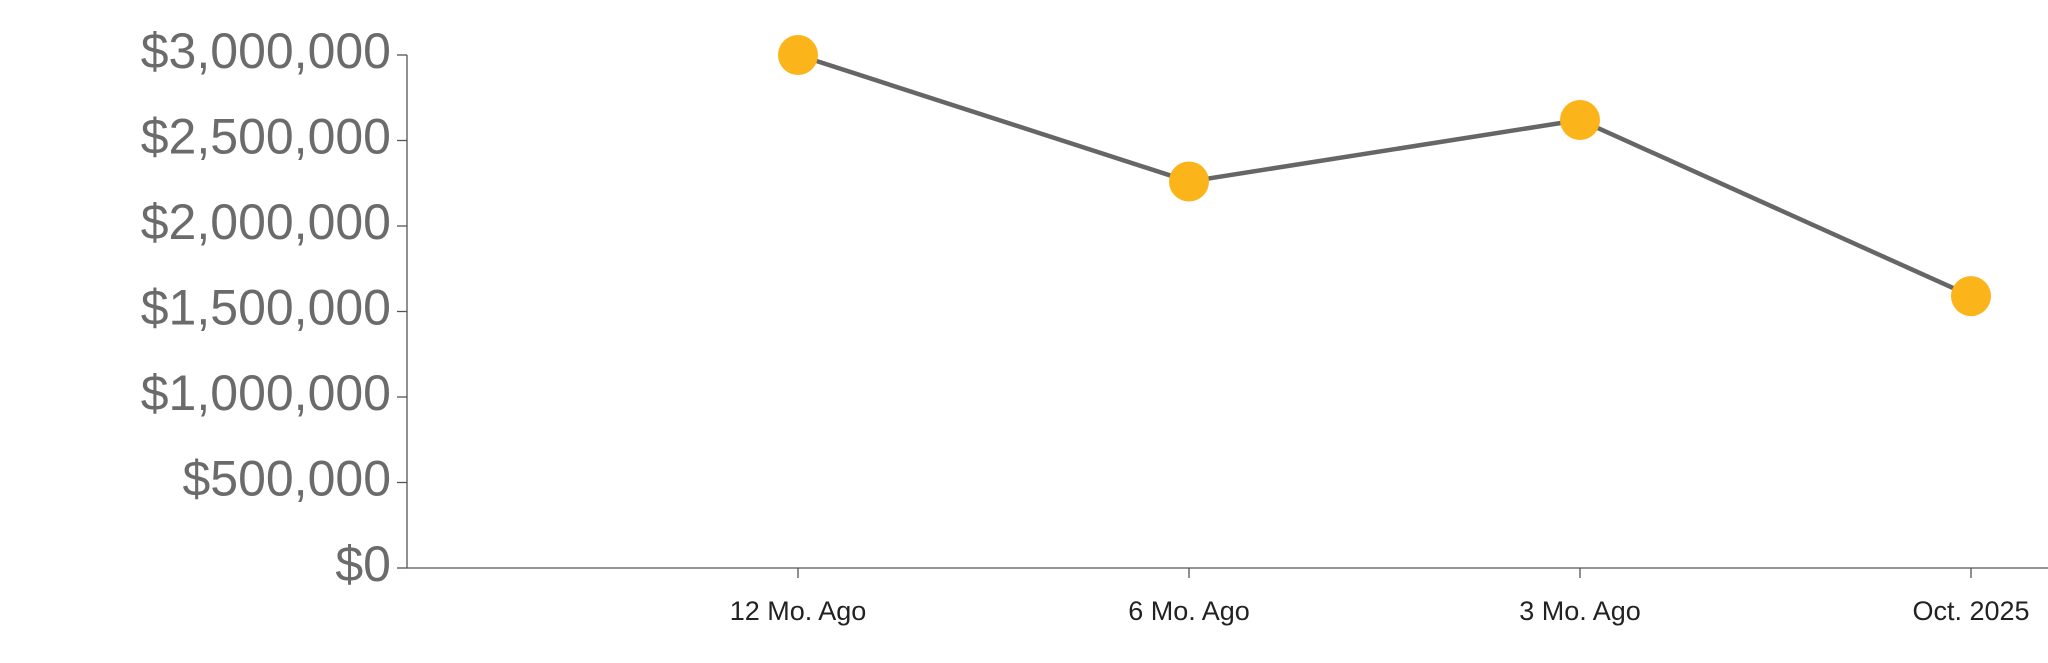  I want to click on x-tick-label: Oct. 2025, so click(1970, 611).